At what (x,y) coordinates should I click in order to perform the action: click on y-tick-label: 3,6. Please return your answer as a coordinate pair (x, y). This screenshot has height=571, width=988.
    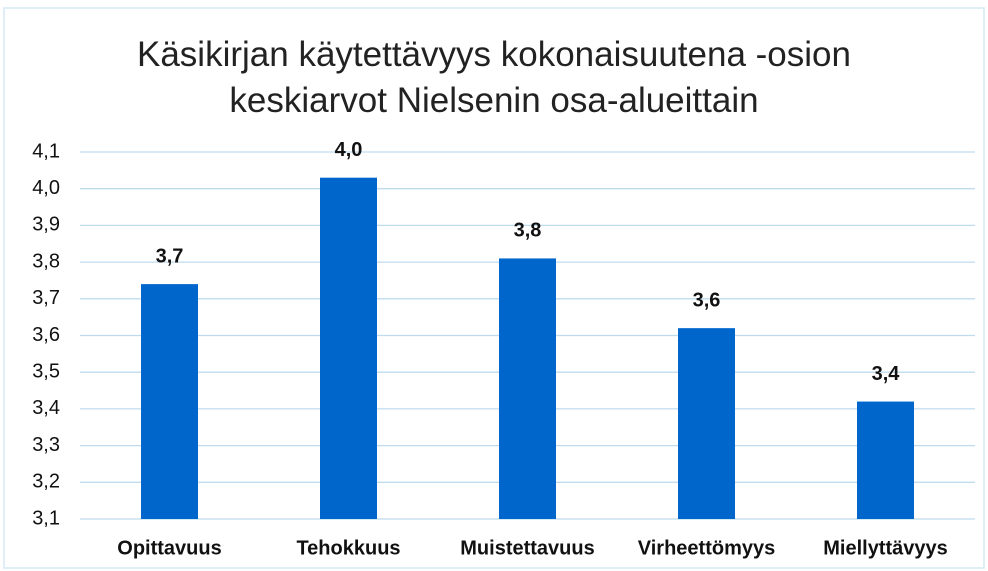
    Looking at the image, I should click on (46, 335).